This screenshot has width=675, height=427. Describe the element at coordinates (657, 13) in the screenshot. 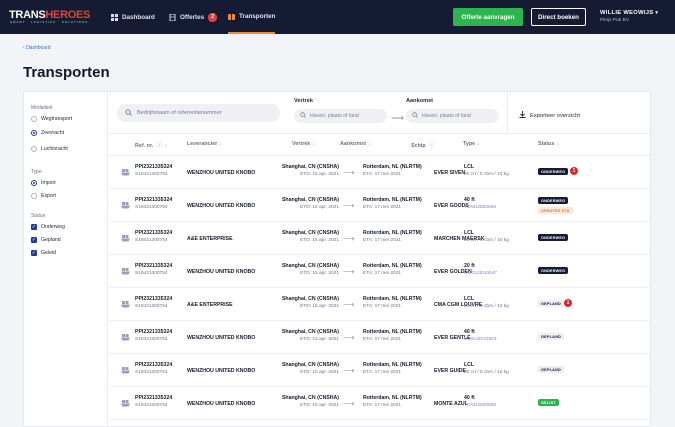

I see `chevron-down-icon: ▾` at that location.